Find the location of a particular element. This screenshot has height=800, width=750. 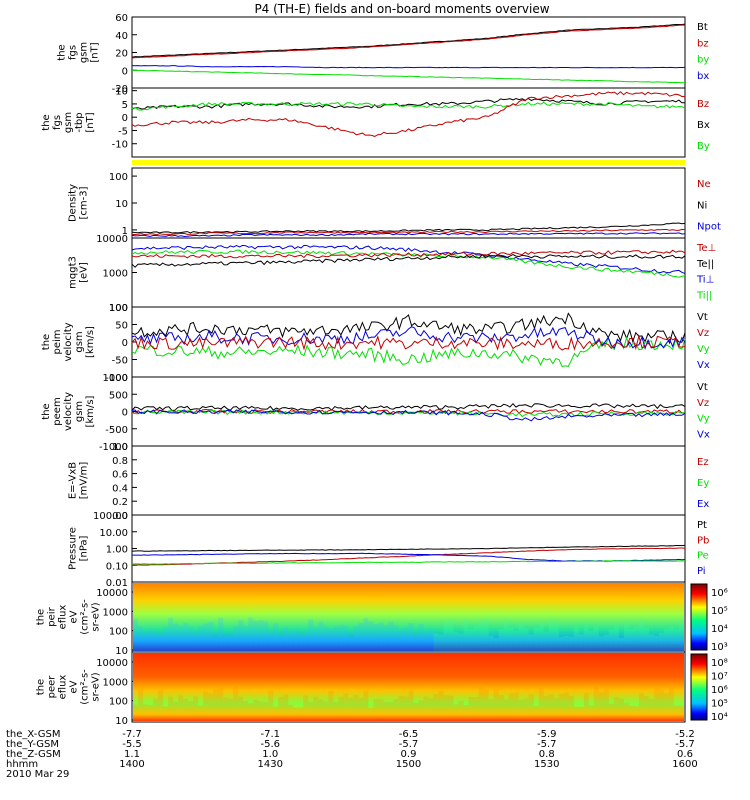

series-line-red is located at coordinates (408, 114).